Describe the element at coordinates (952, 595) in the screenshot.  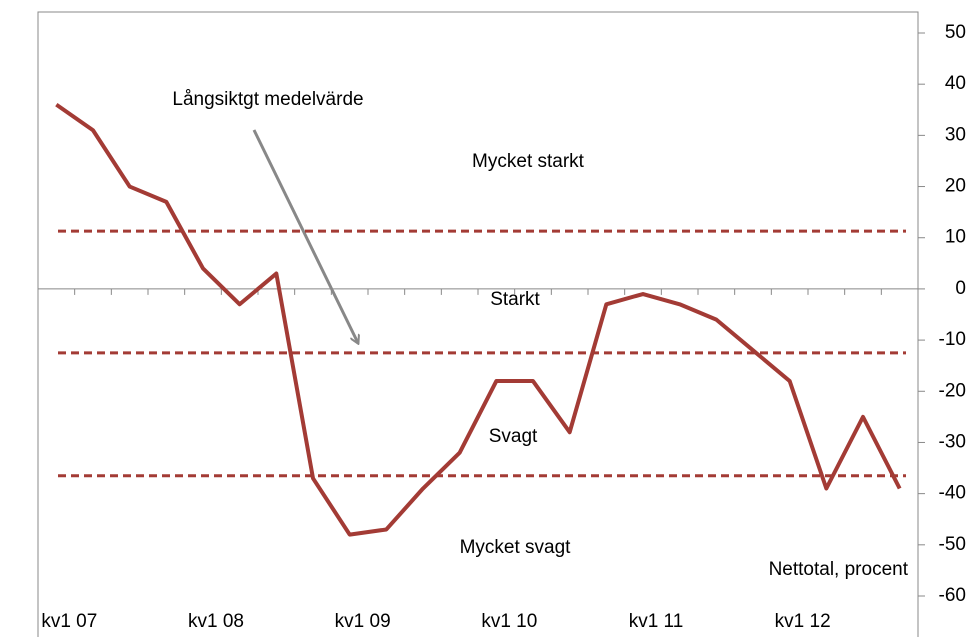
I see `y-tick-label: -60` at that location.